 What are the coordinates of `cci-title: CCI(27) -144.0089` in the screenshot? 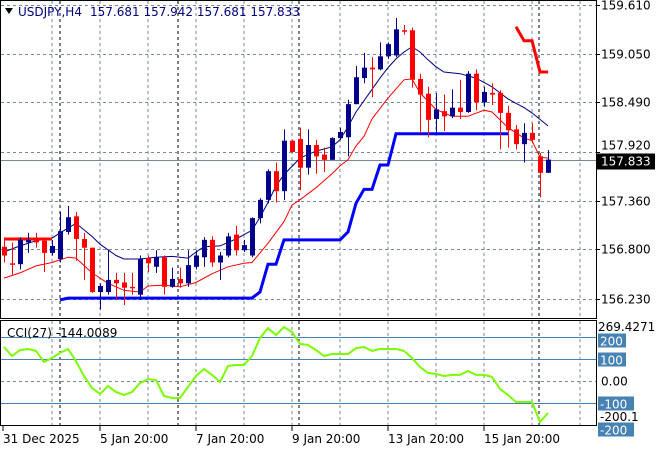 It's located at (62, 333).